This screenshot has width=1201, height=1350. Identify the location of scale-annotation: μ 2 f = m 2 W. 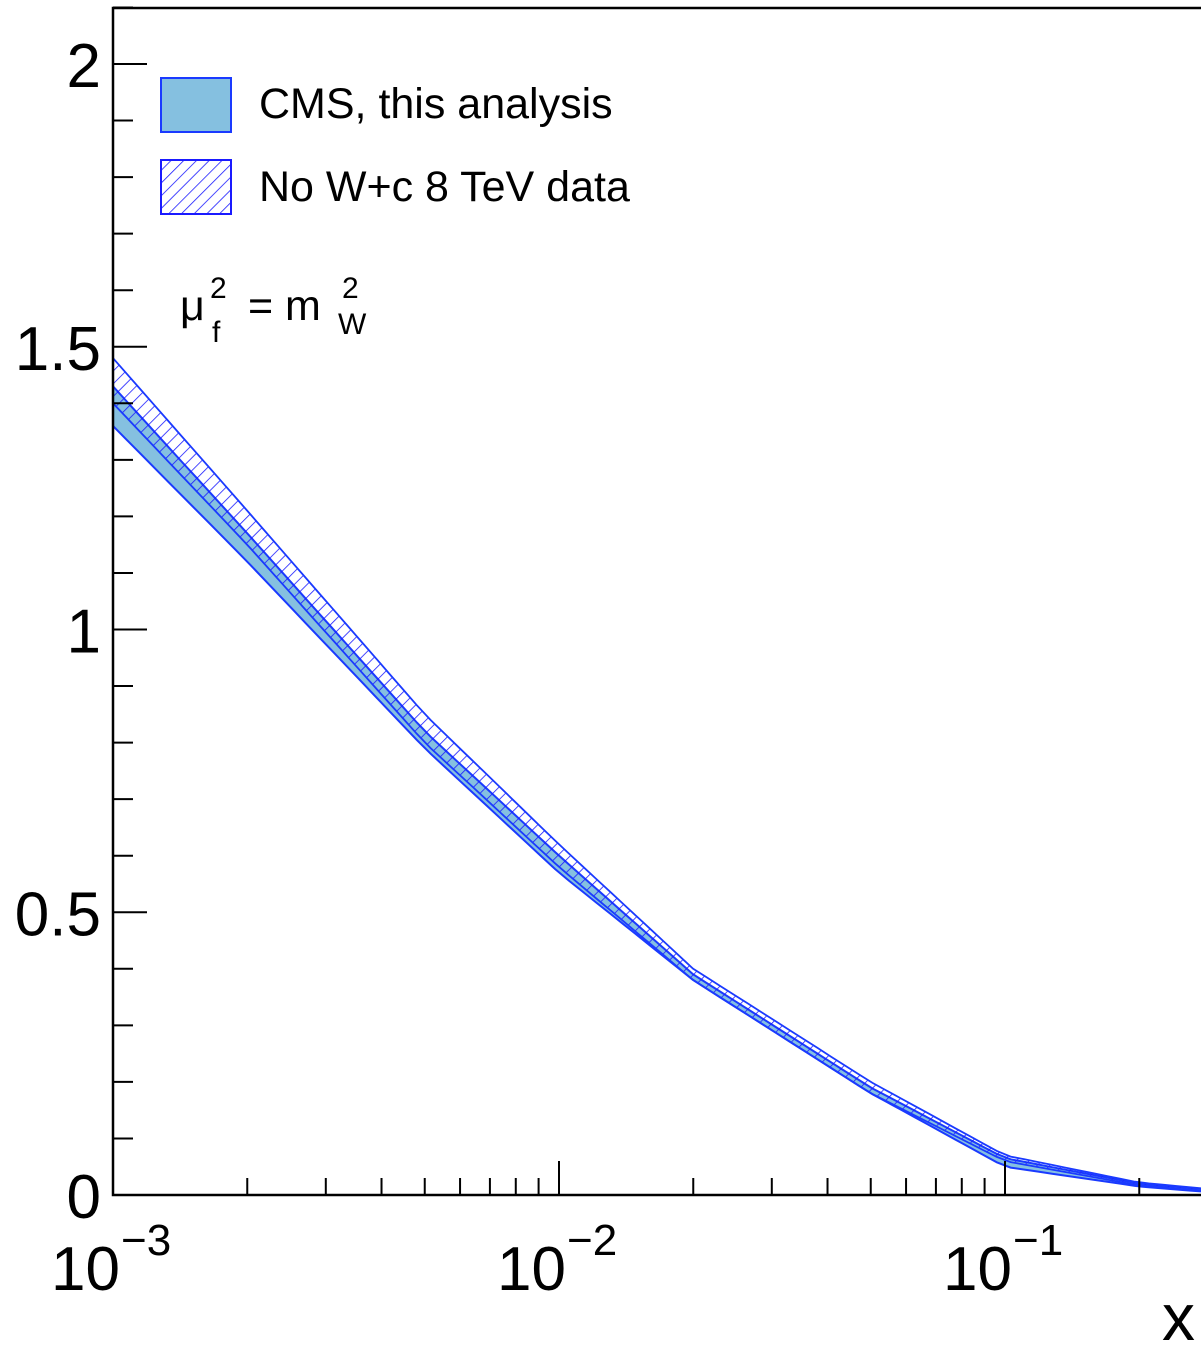
(273, 310).